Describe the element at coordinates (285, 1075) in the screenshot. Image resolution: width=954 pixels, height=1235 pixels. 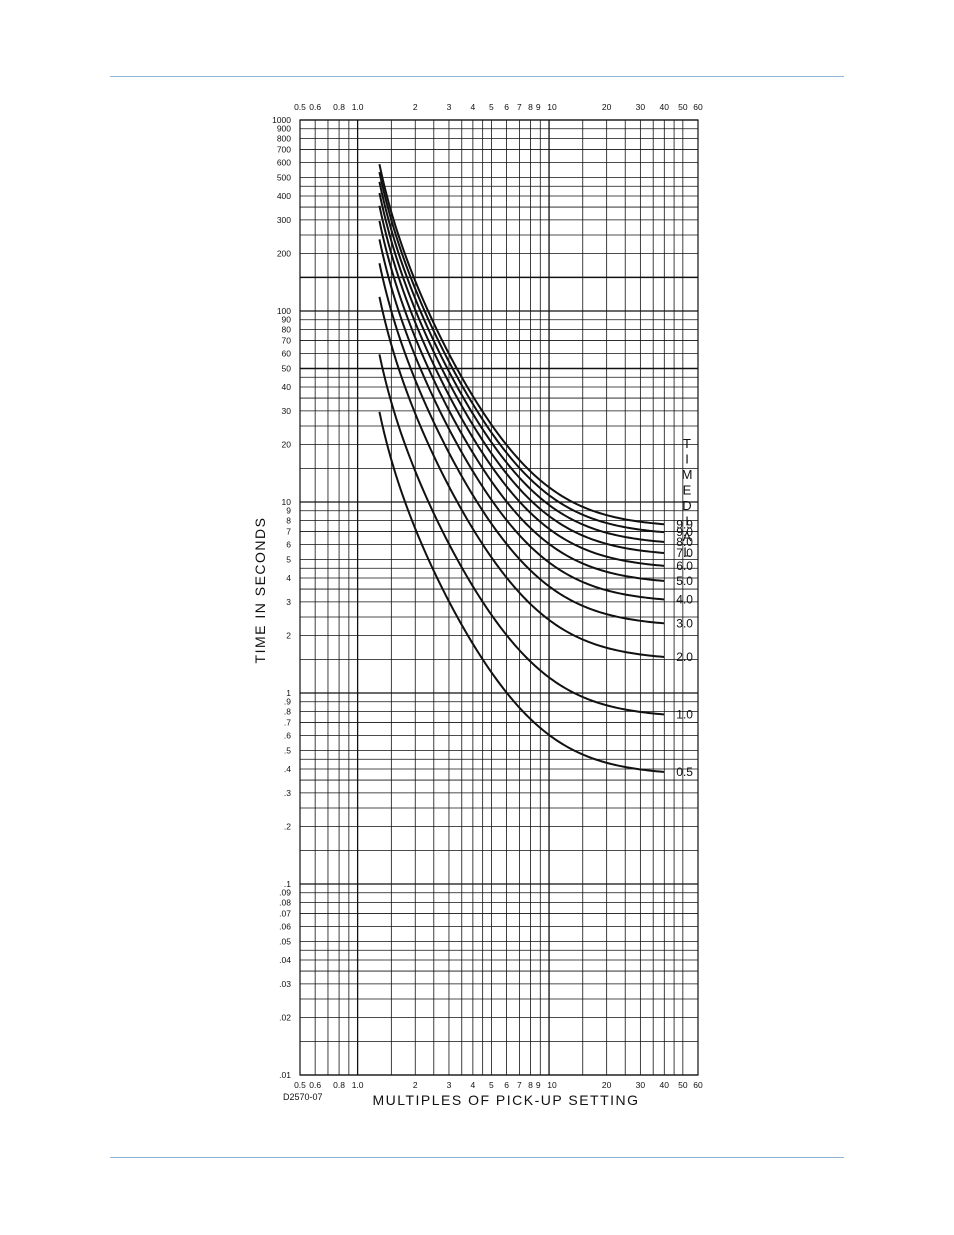
I see `y-tick-label: .01` at that location.